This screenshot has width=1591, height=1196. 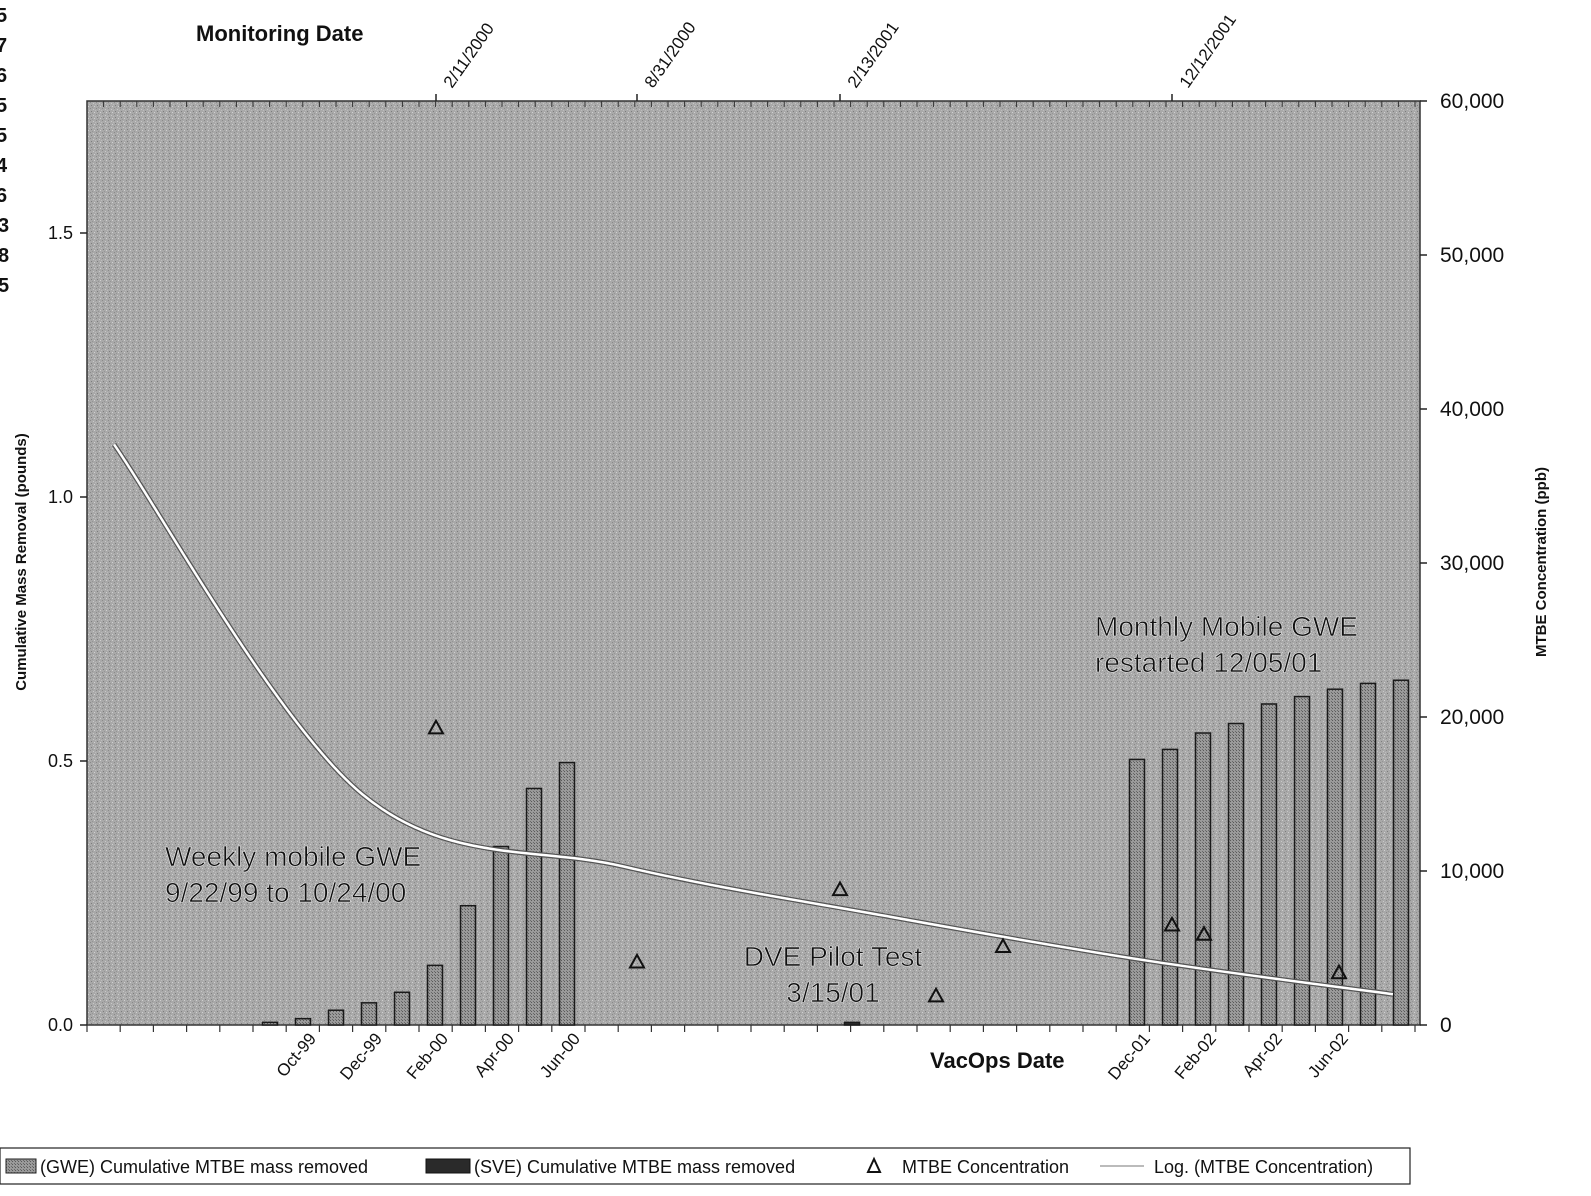 I want to click on bottom-axis-label: VacOps Date, so click(x=997, y=1060).